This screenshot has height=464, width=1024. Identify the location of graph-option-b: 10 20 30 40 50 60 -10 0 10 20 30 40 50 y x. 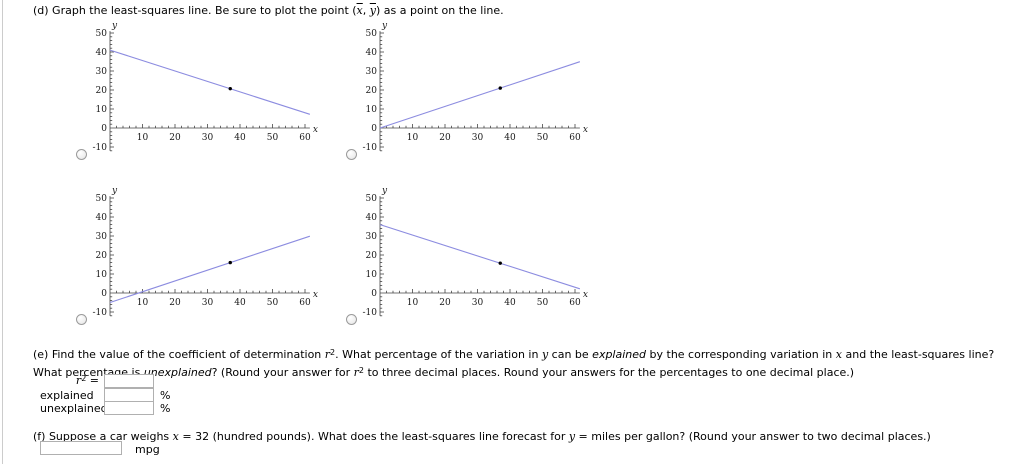
(470, 96).